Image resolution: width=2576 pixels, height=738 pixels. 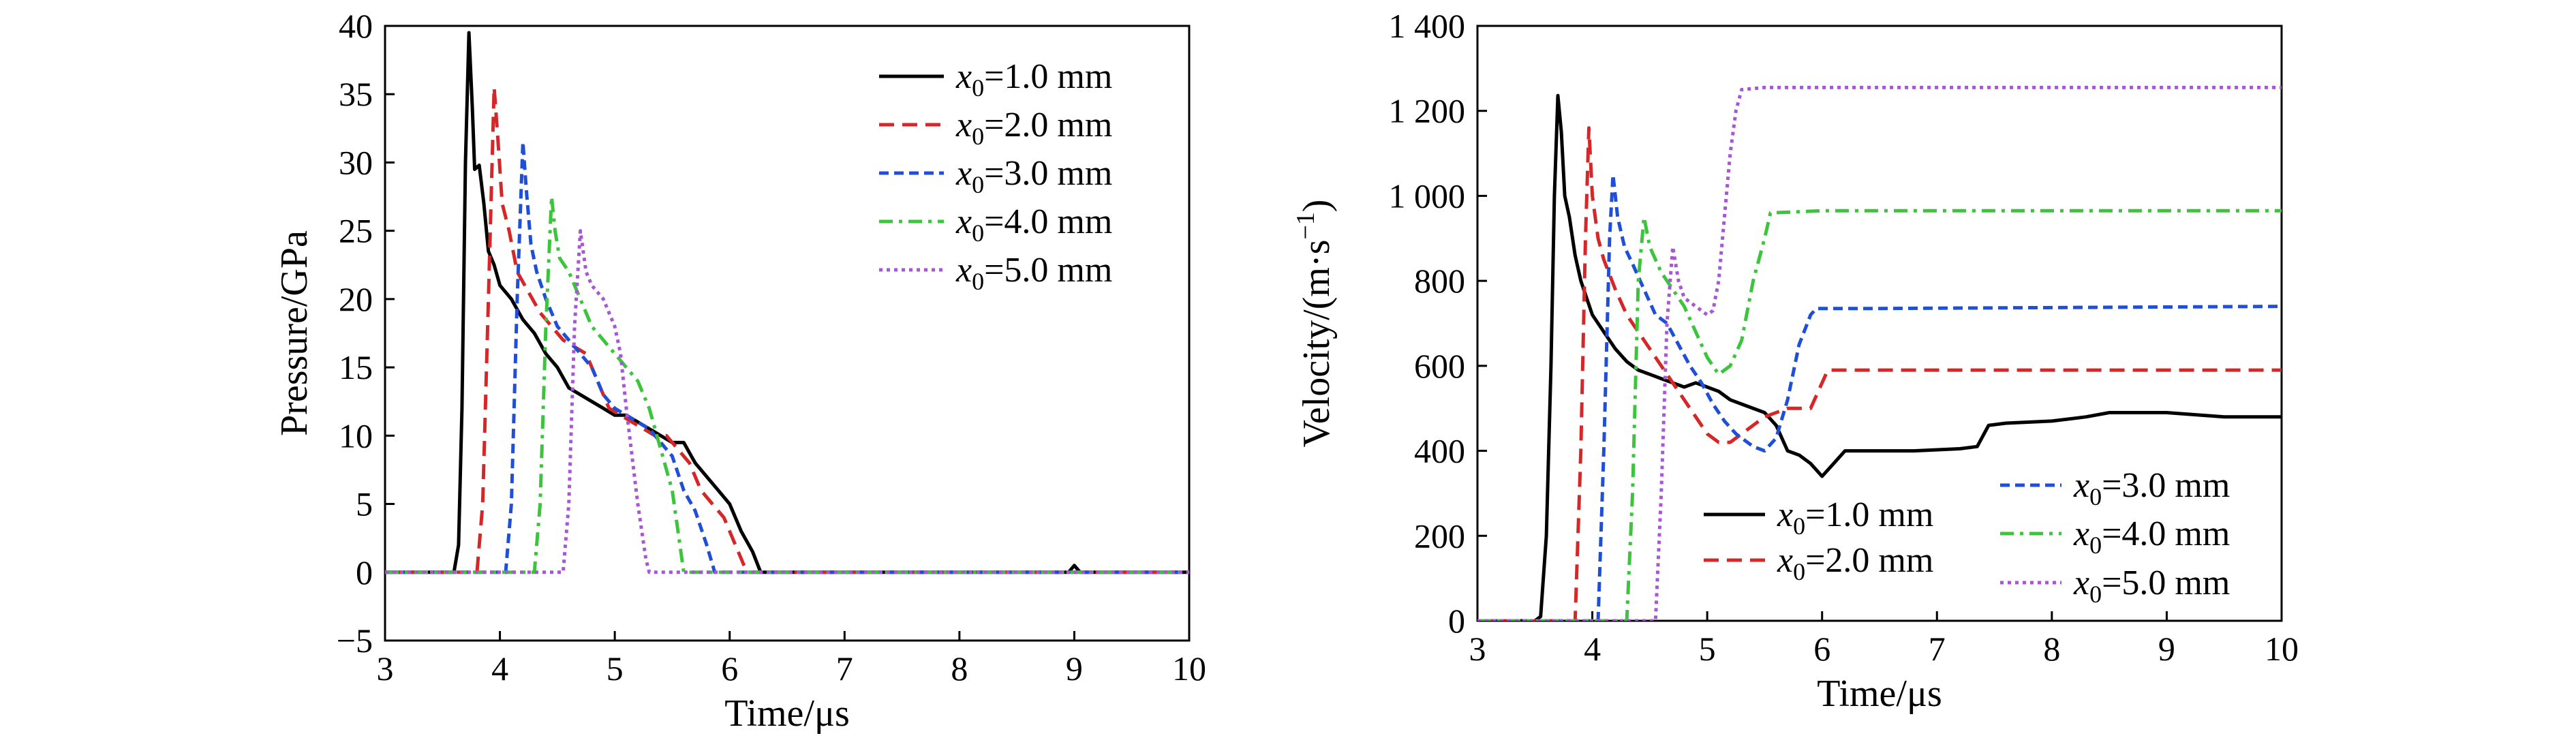 I want to click on y-tick-label: 30, so click(x=356, y=162).